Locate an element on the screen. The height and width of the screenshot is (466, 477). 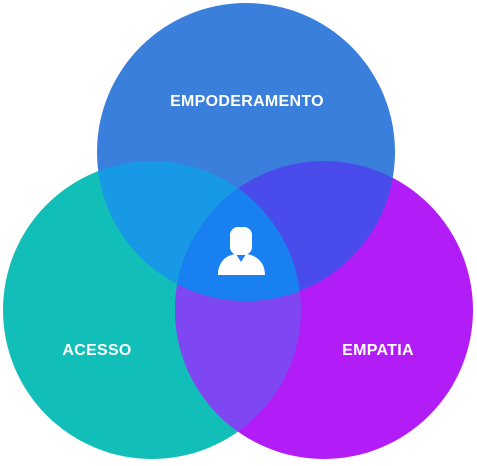
label-empatia: EMPATIA is located at coordinates (378, 350).